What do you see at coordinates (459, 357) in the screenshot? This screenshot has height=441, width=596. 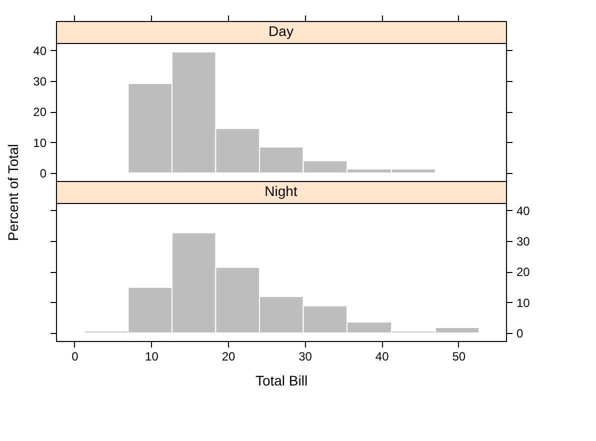 I see `x-tick-label: 50` at bounding box center [459, 357].